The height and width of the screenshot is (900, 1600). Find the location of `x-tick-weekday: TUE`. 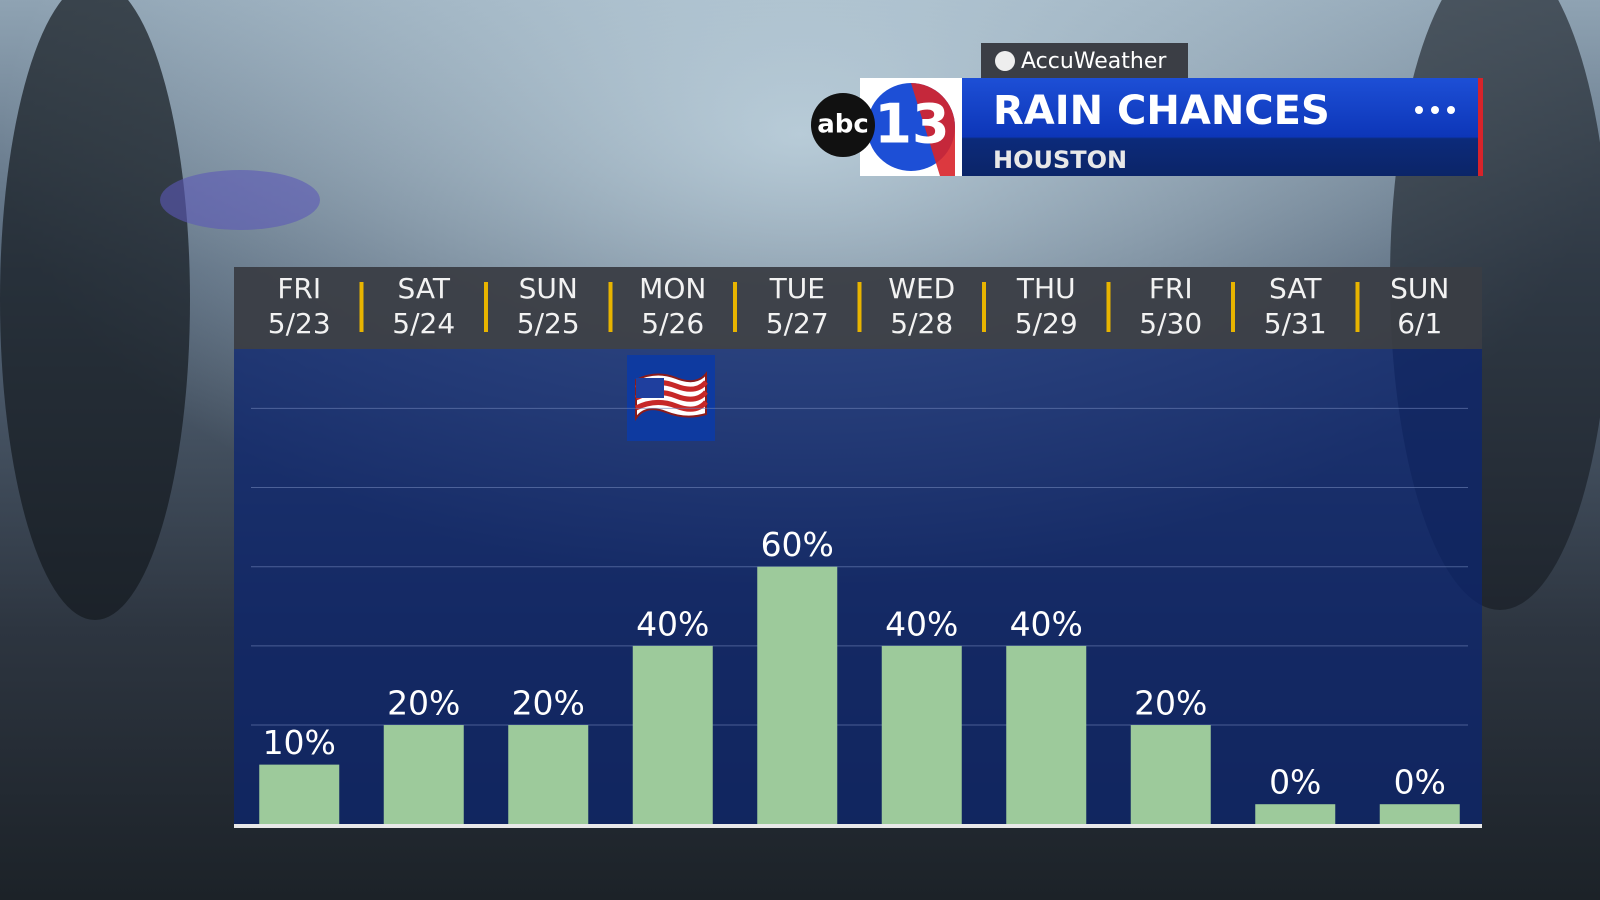

x-tick-weekday: TUE is located at coordinates (797, 288).